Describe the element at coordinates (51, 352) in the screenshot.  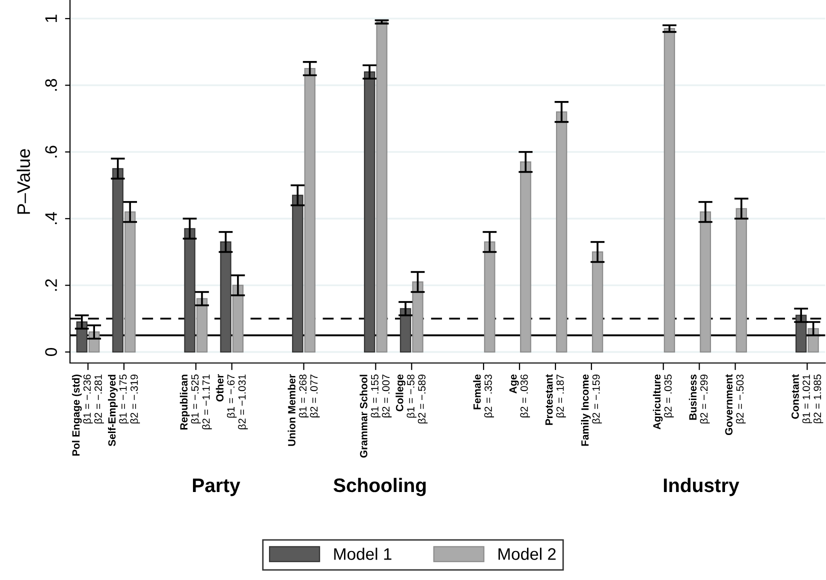
I see `y-tick-label: 0` at that location.